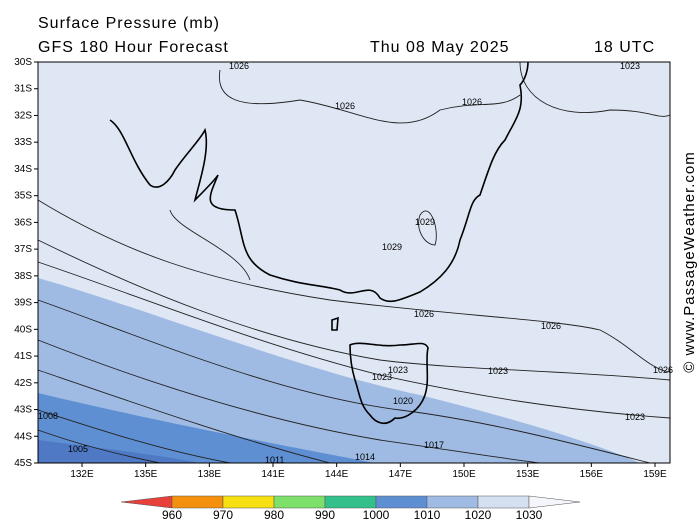  I want to click on colorbar-label: 1020, so click(478, 515).